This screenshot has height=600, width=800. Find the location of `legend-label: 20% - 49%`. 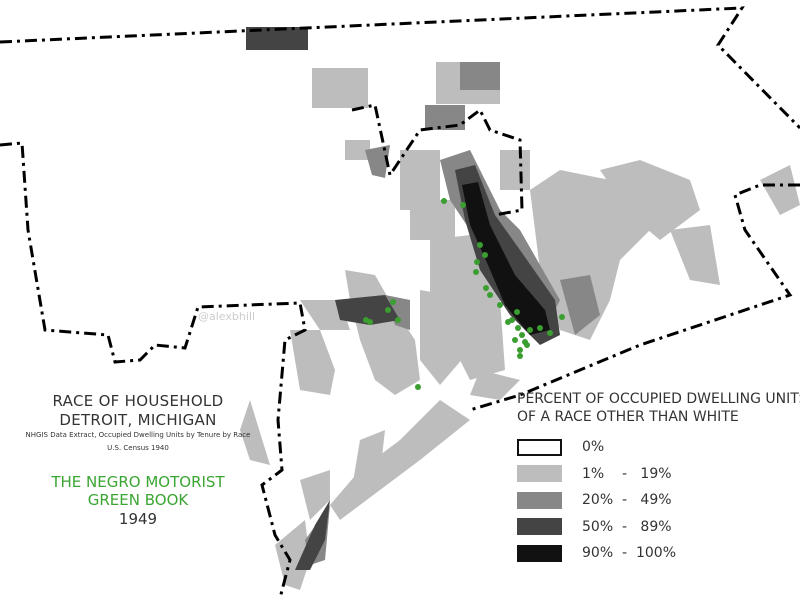

legend-label: 20% - 49% is located at coordinates (627, 500).